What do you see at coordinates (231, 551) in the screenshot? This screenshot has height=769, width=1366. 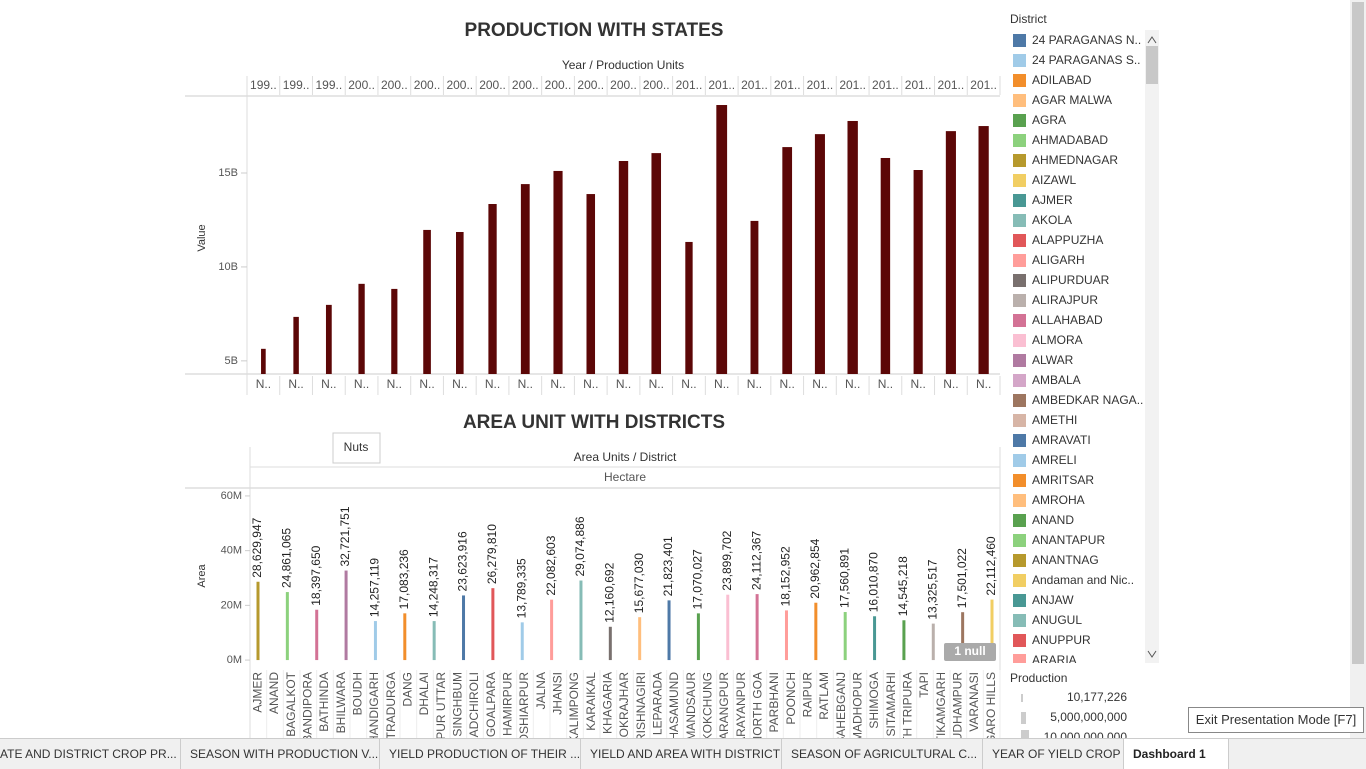 I see `y-tick-label: 40M` at bounding box center [231, 551].